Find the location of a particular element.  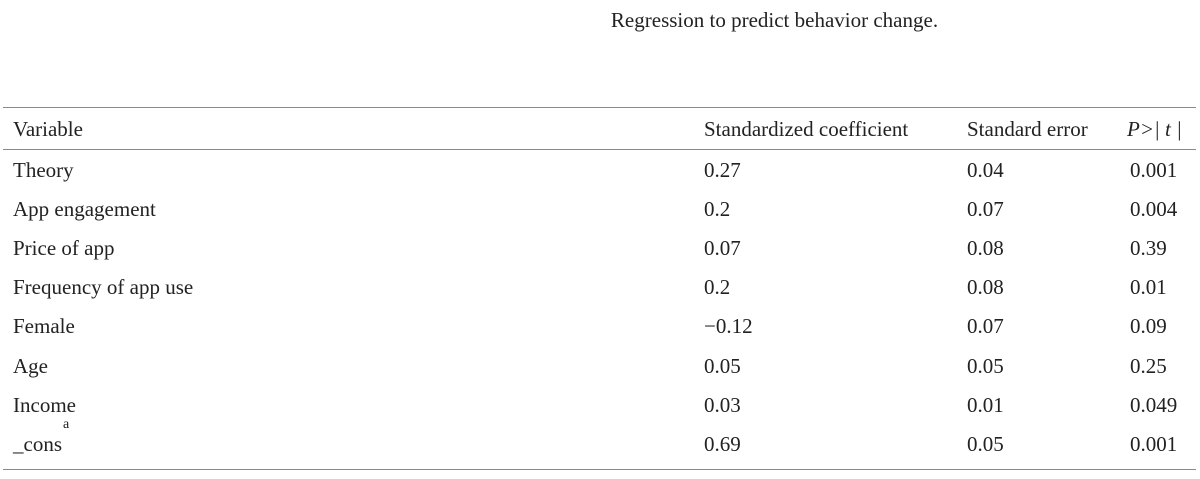

table-row: _cons a 0.69 0.05 0.001 is located at coordinates (600, 441).